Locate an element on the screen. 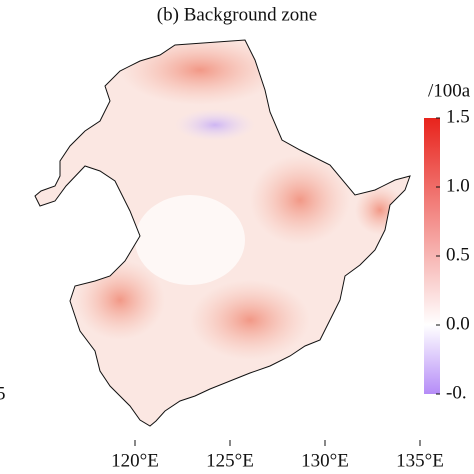 This screenshot has width=474, height=474. x-tick-label: 125°E is located at coordinates (230, 460).